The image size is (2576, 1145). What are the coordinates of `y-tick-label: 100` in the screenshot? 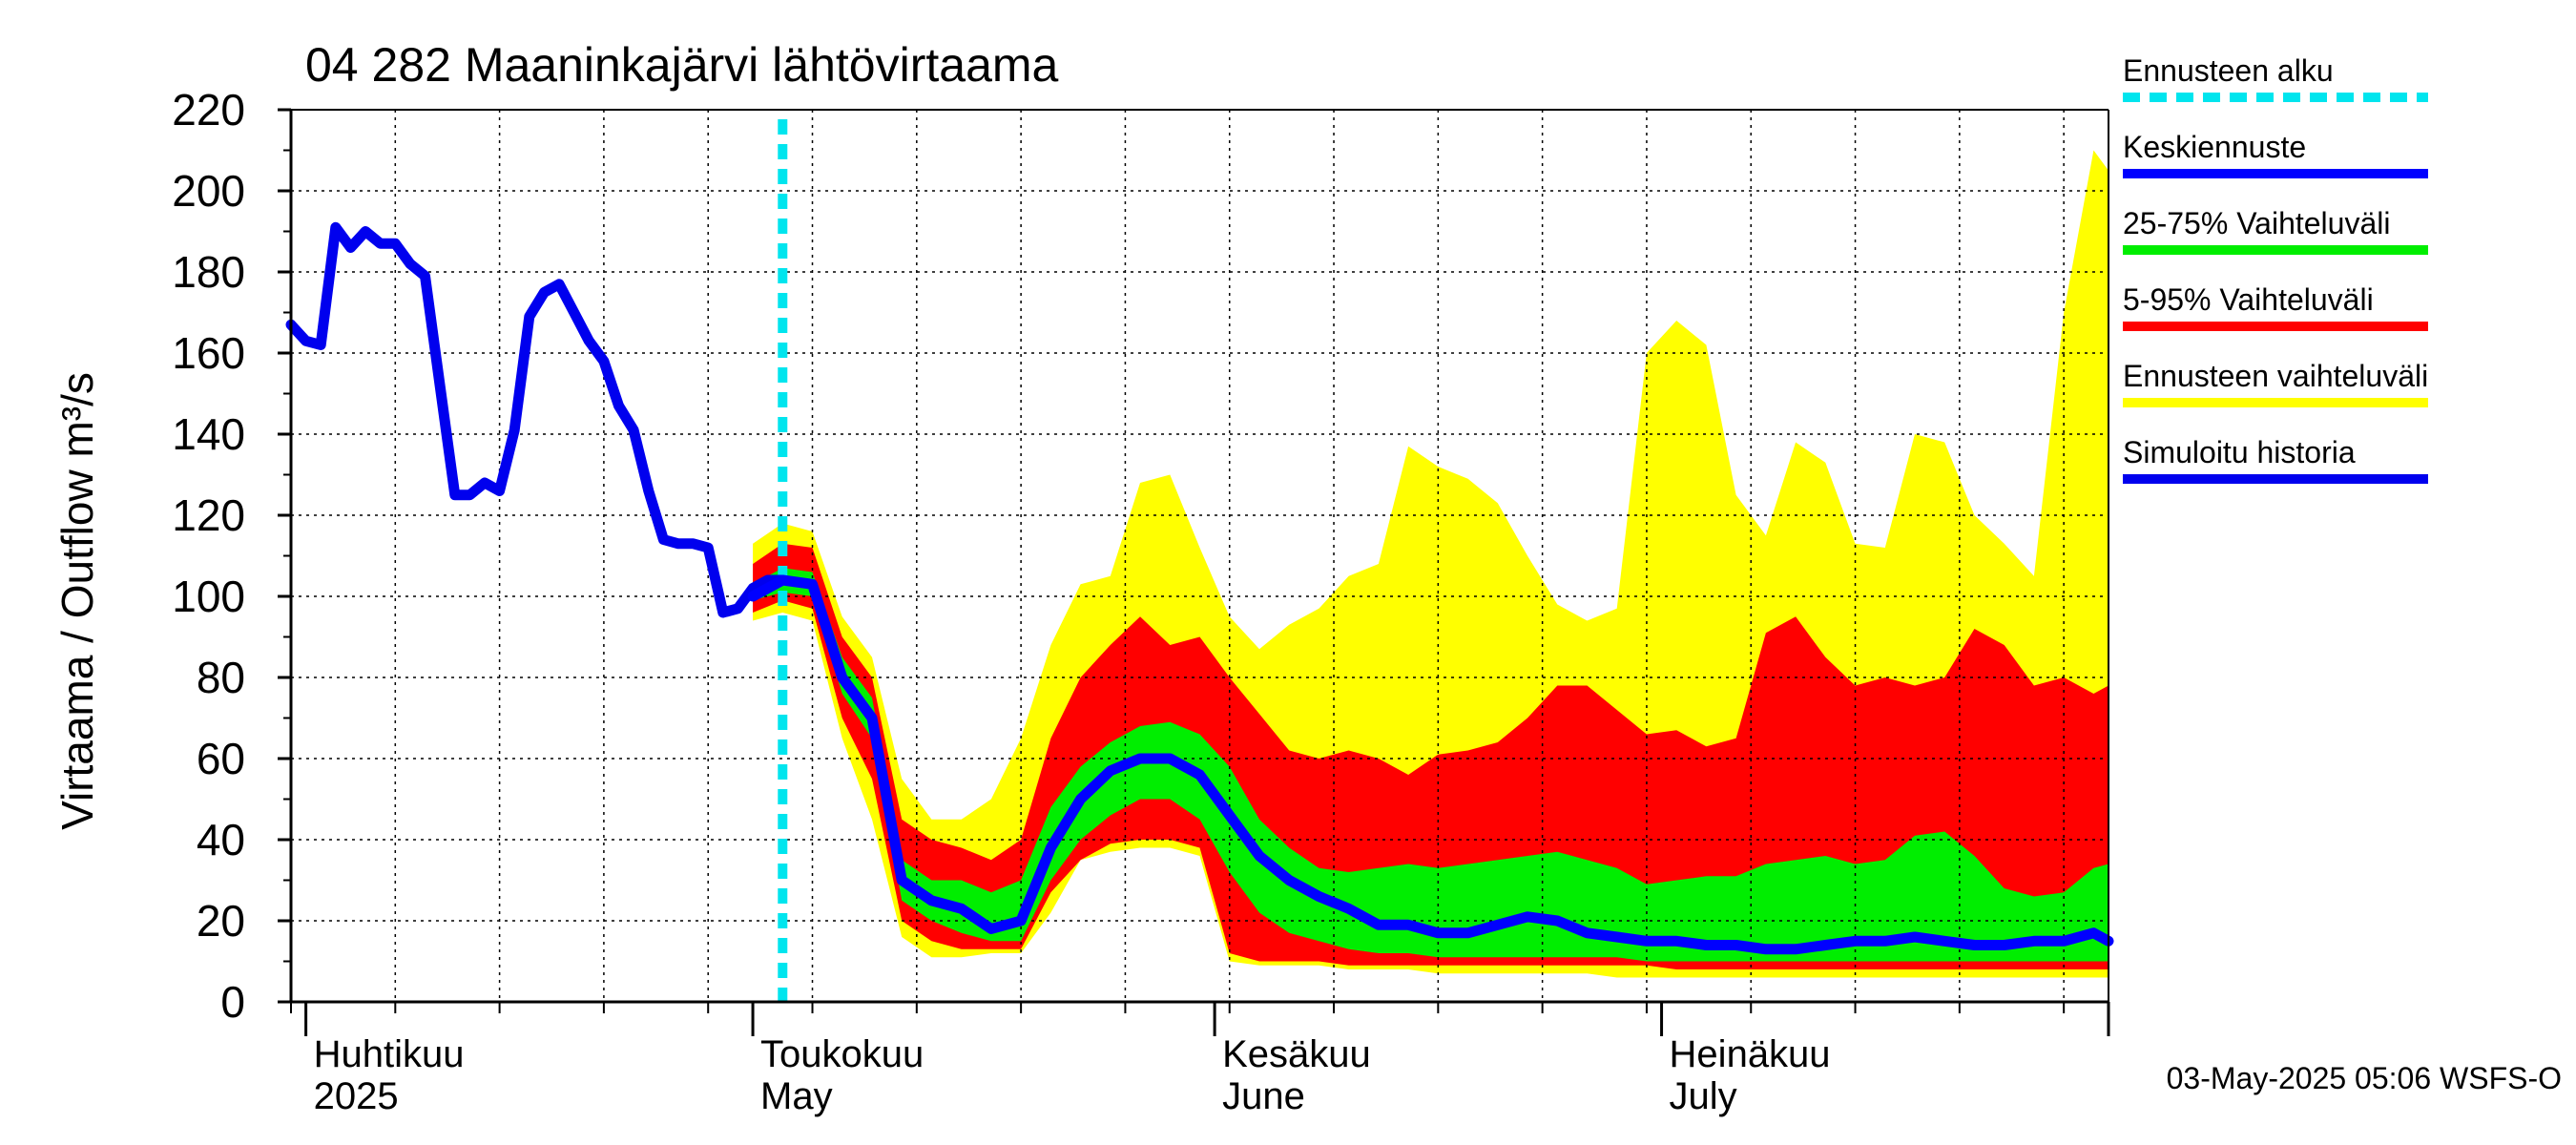 It's located at (208, 596).